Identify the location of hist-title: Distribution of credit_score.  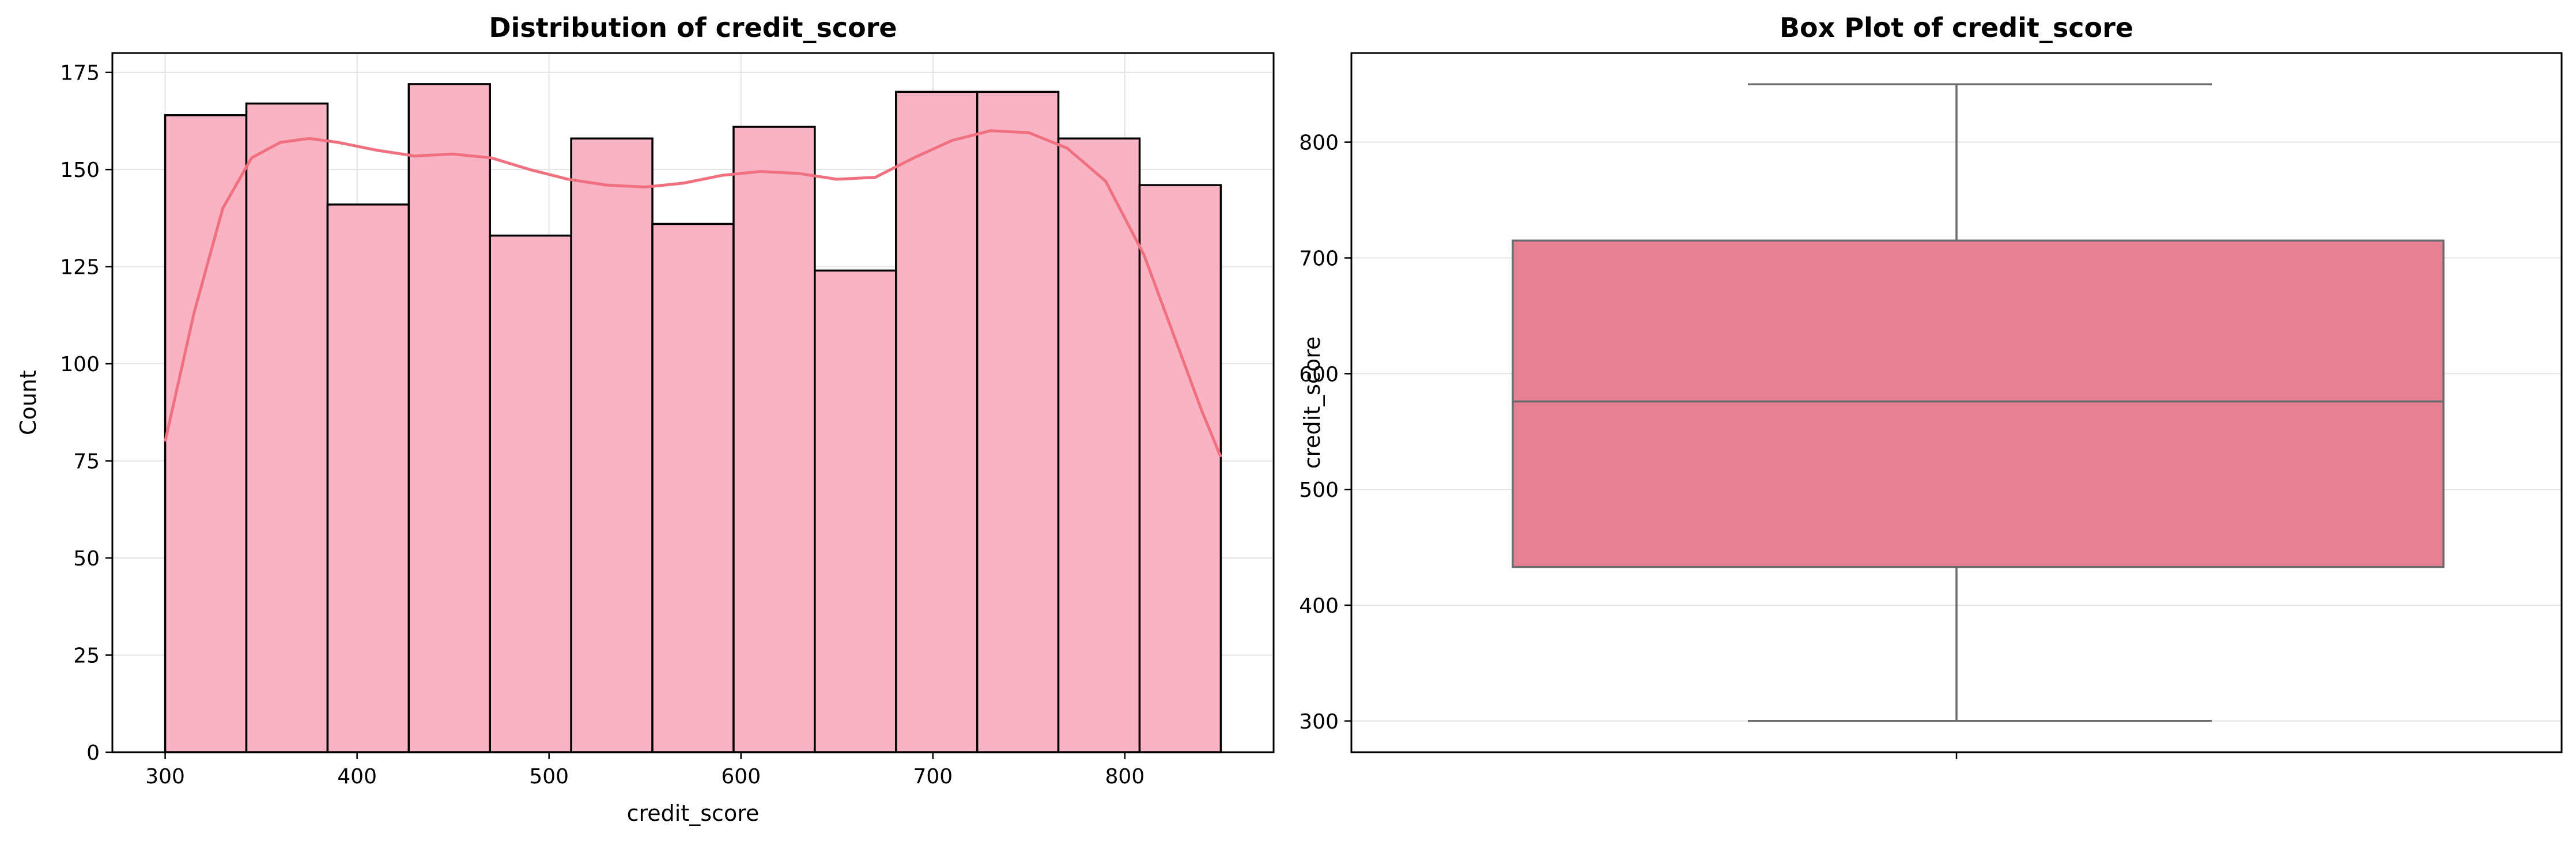
(693, 27).